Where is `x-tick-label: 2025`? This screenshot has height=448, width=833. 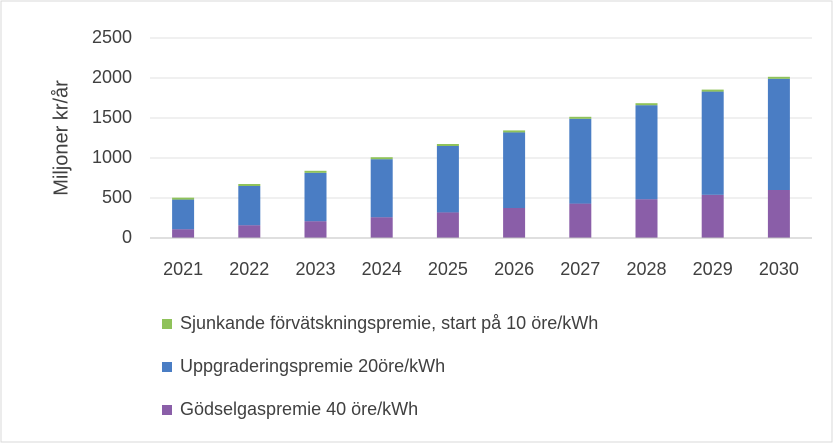 x-tick-label: 2025 is located at coordinates (448, 269).